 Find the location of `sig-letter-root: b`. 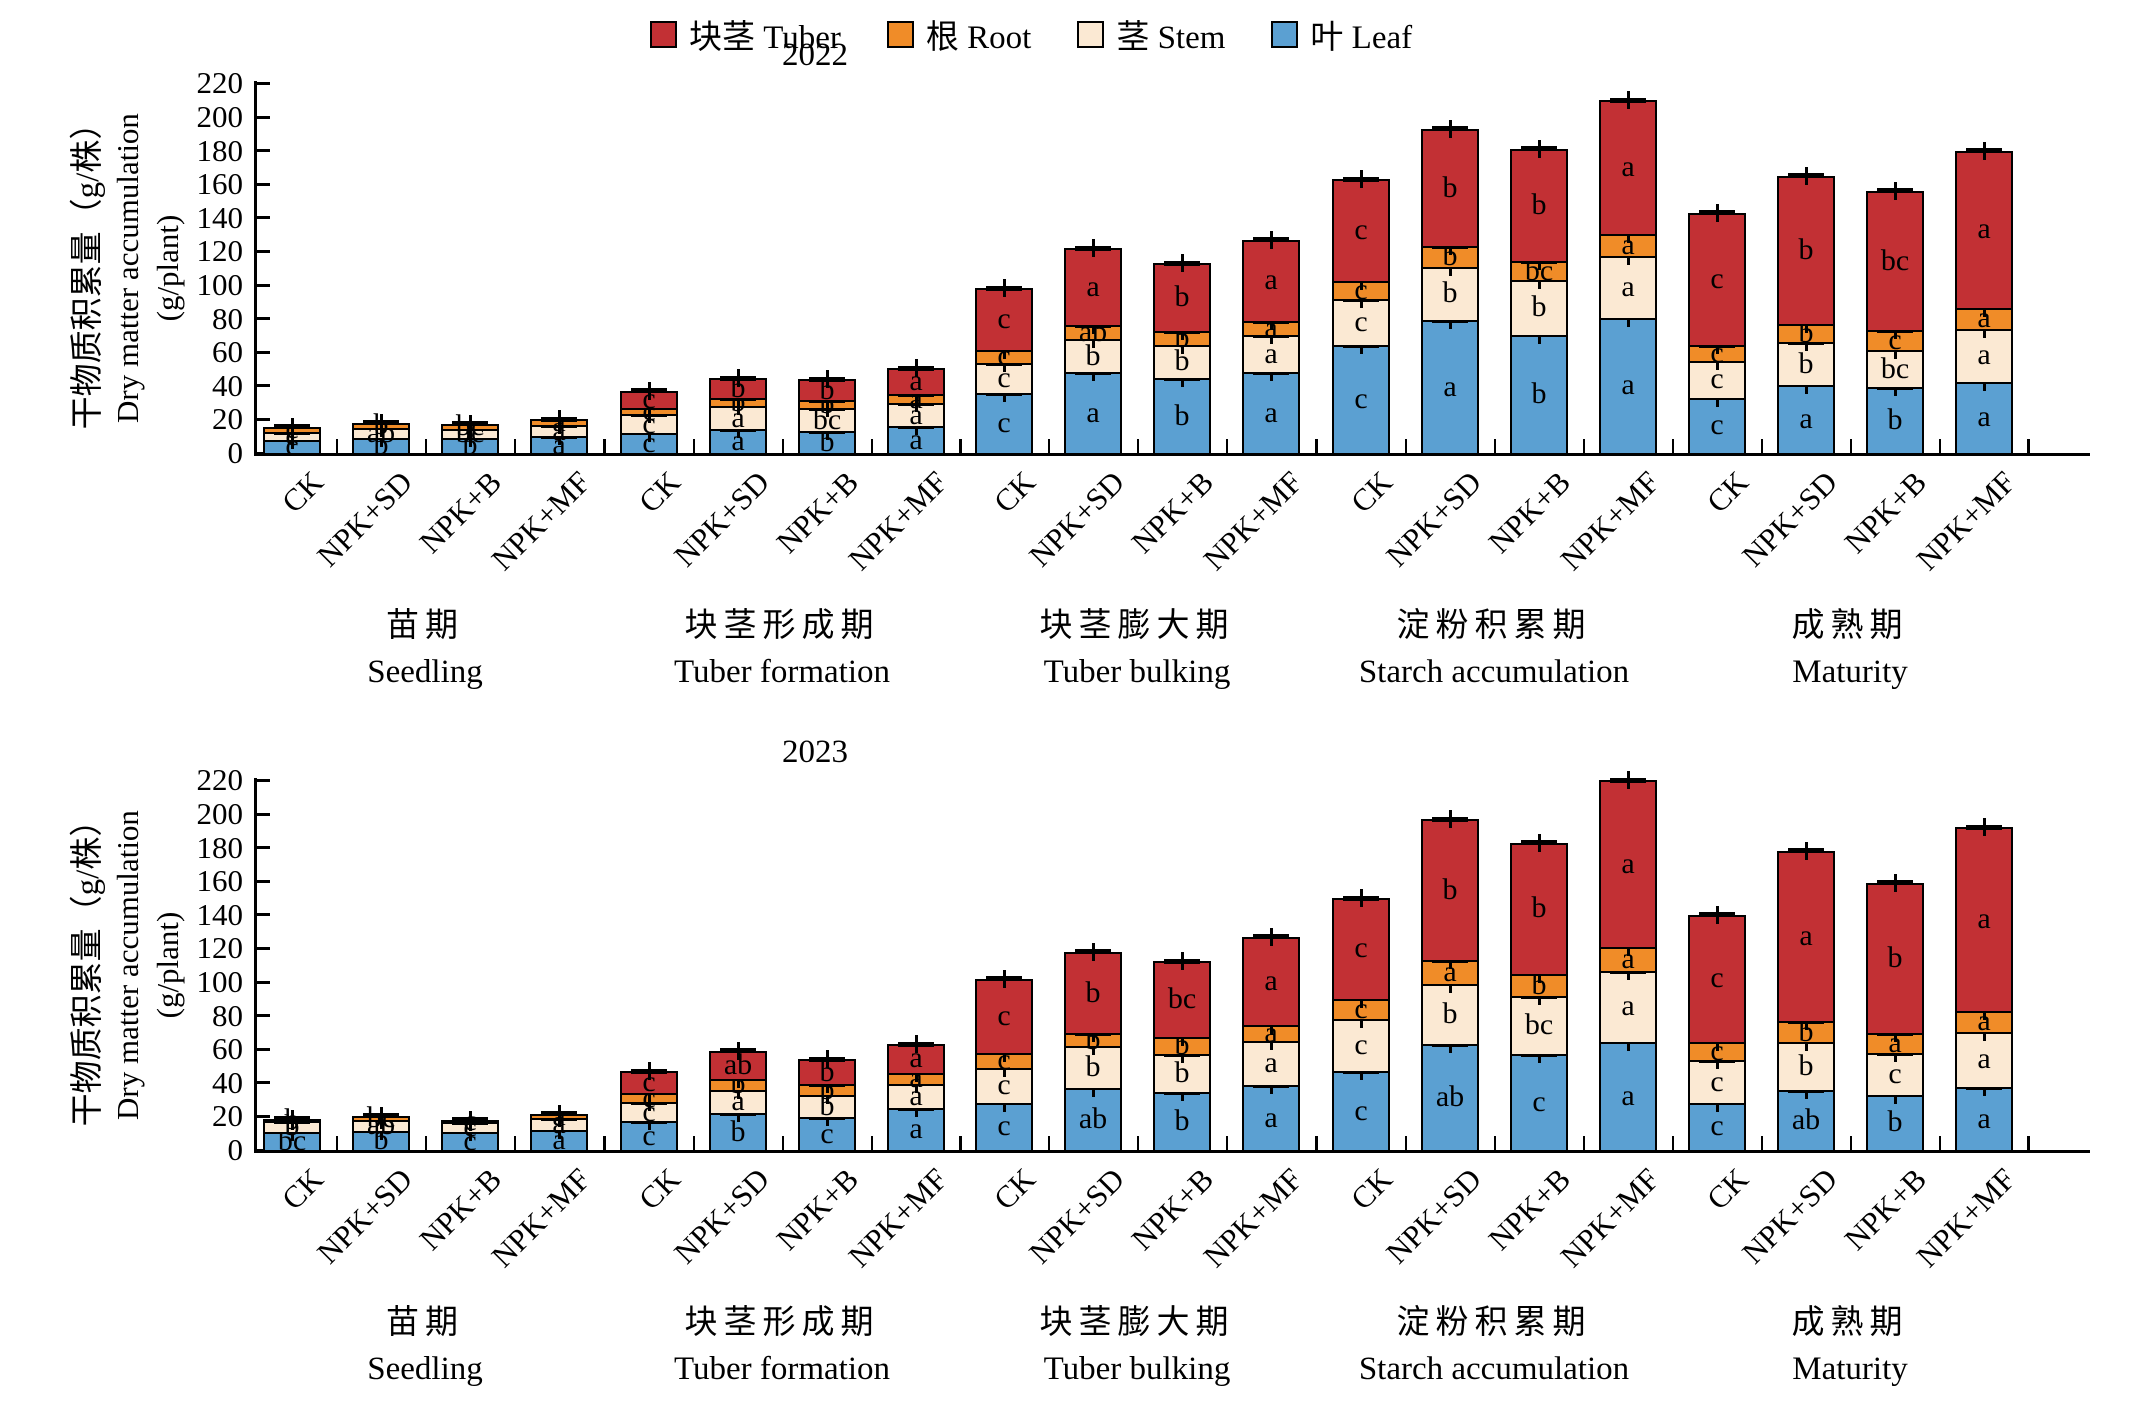

sig-letter-root: b is located at coordinates (1539, 984).